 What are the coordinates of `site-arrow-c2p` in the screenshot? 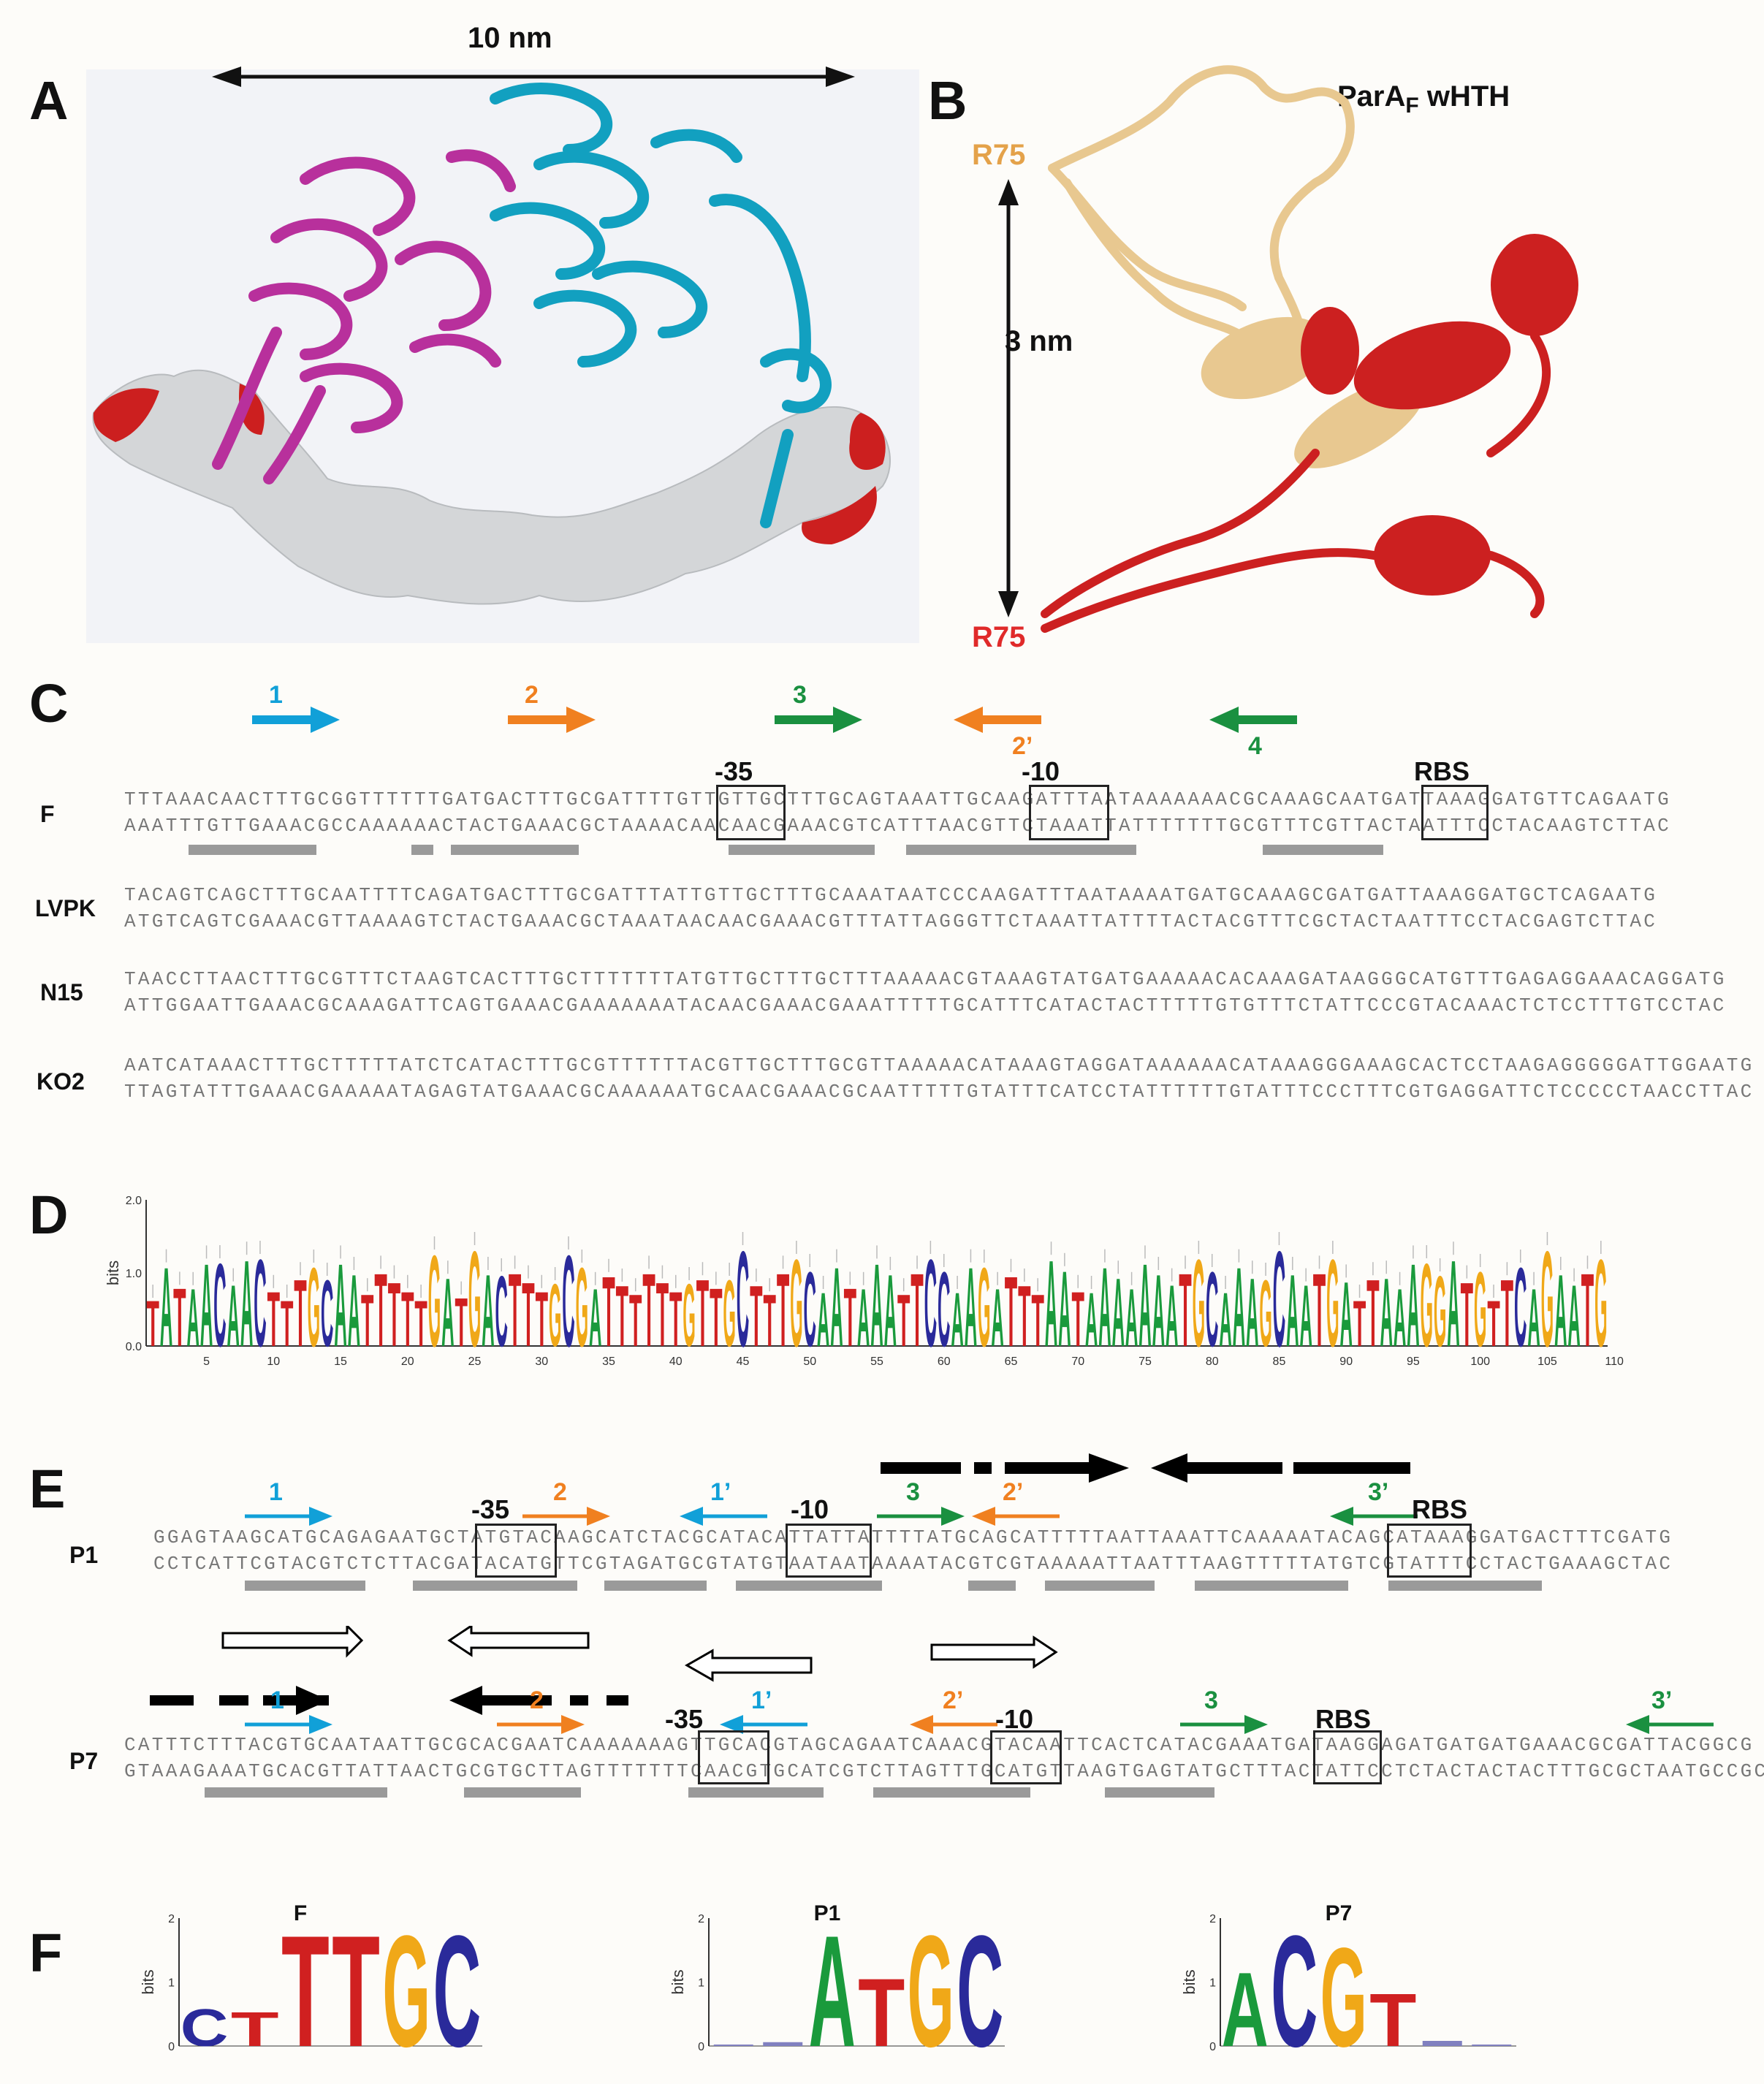 It's located at (997, 720).